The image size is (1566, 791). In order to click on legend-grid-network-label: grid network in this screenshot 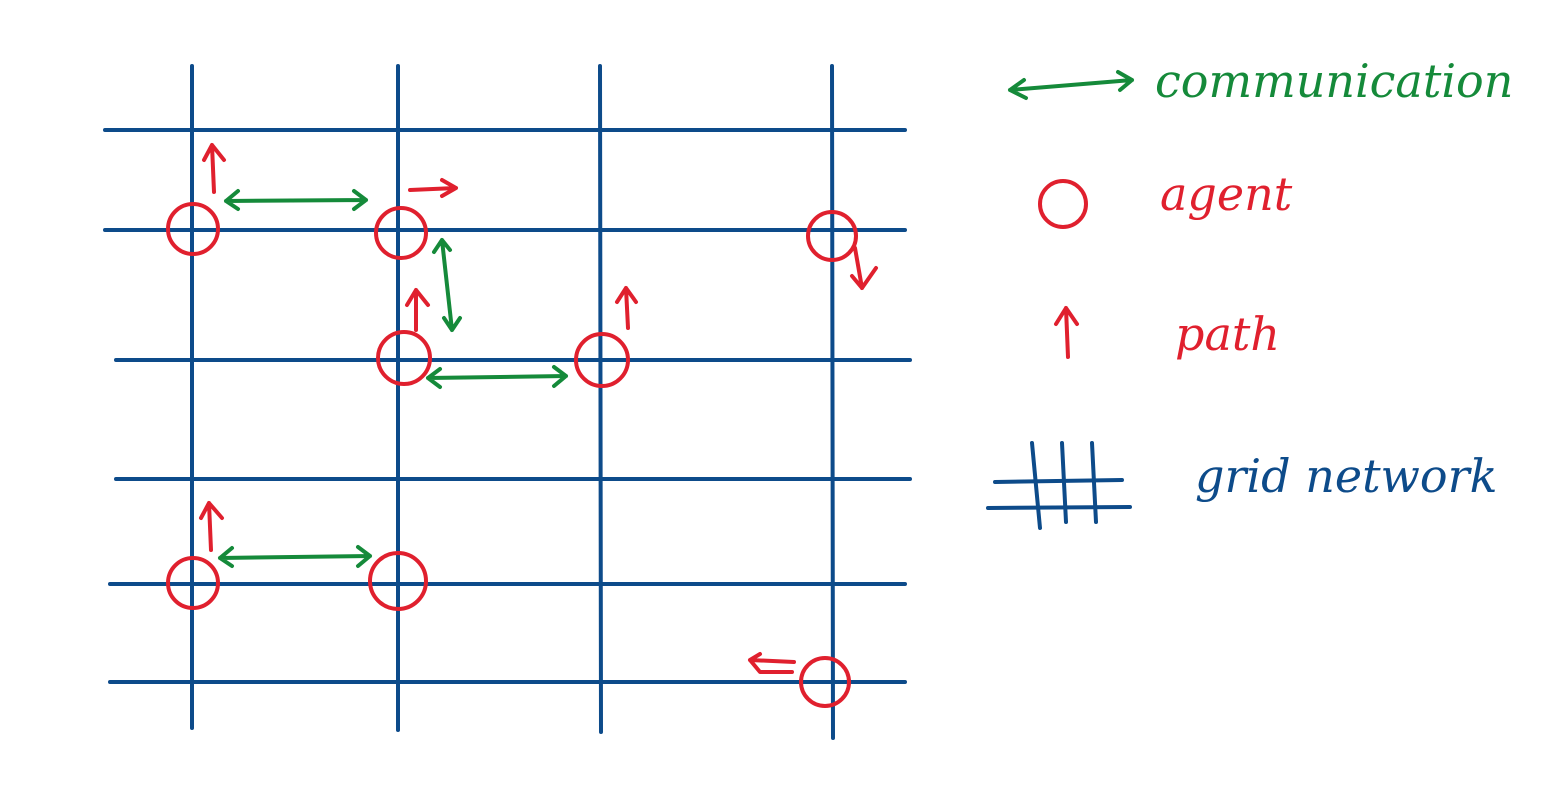, I will do `click(1346, 476)`.